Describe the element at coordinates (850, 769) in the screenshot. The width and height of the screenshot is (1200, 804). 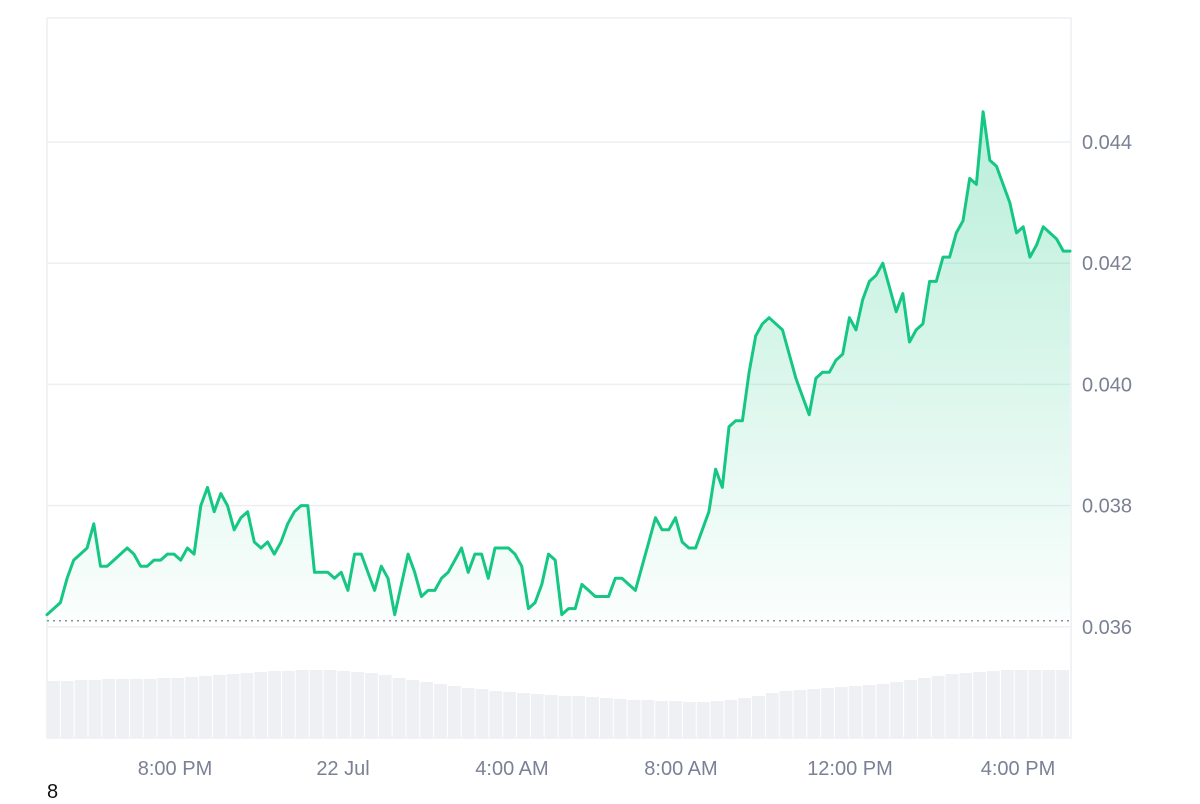
I see `x-tick-label: 12:00 PM` at that location.